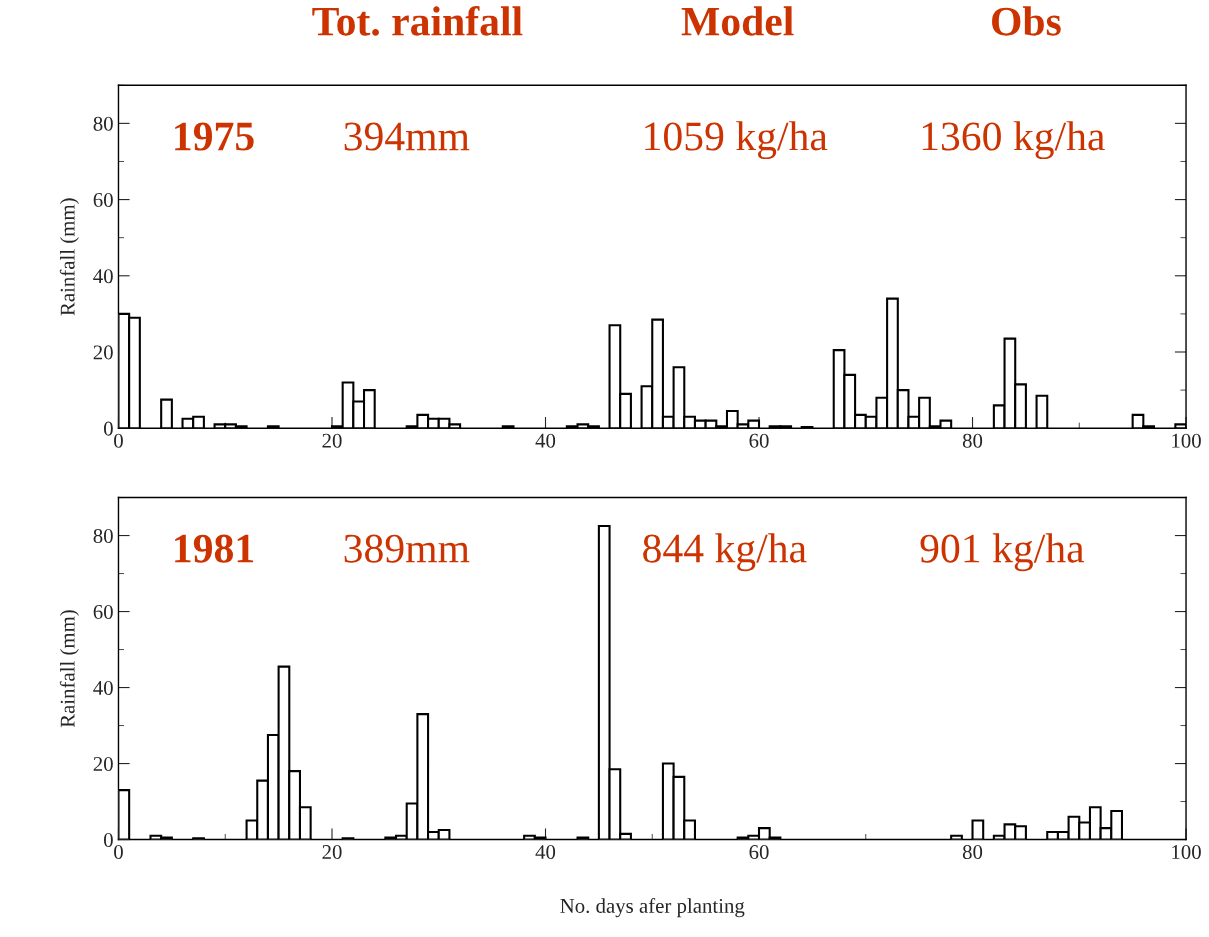 The height and width of the screenshot is (937, 1209). What do you see at coordinates (214, 136) in the screenshot?
I see `annotation: 1975` at bounding box center [214, 136].